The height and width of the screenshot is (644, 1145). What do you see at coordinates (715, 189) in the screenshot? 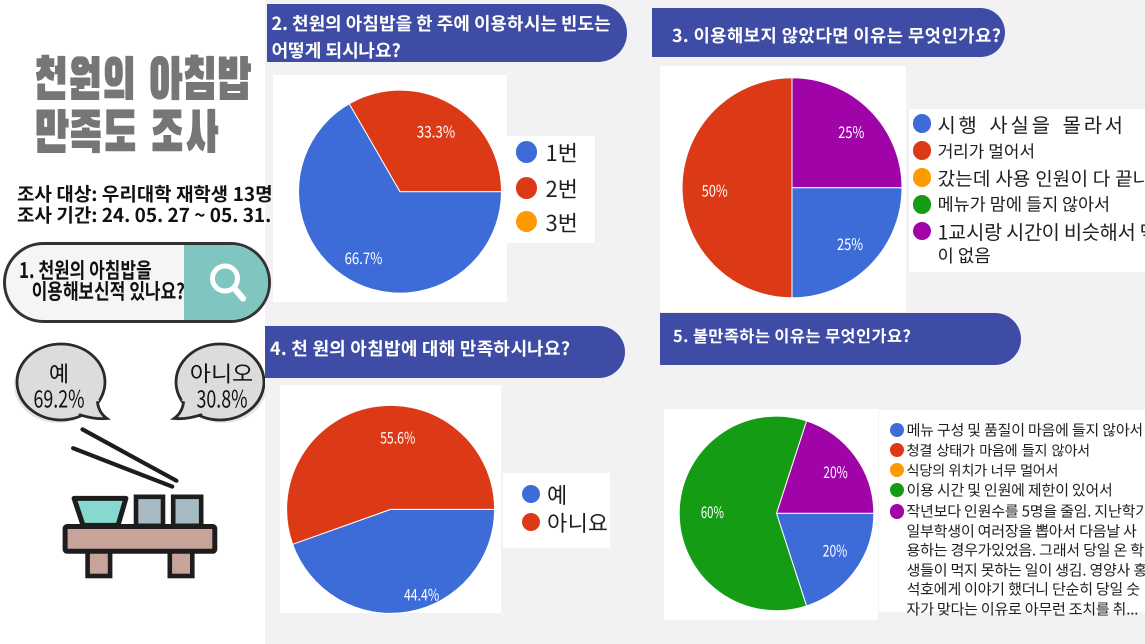
I see `svg-text: 50%` at bounding box center [715, 189].